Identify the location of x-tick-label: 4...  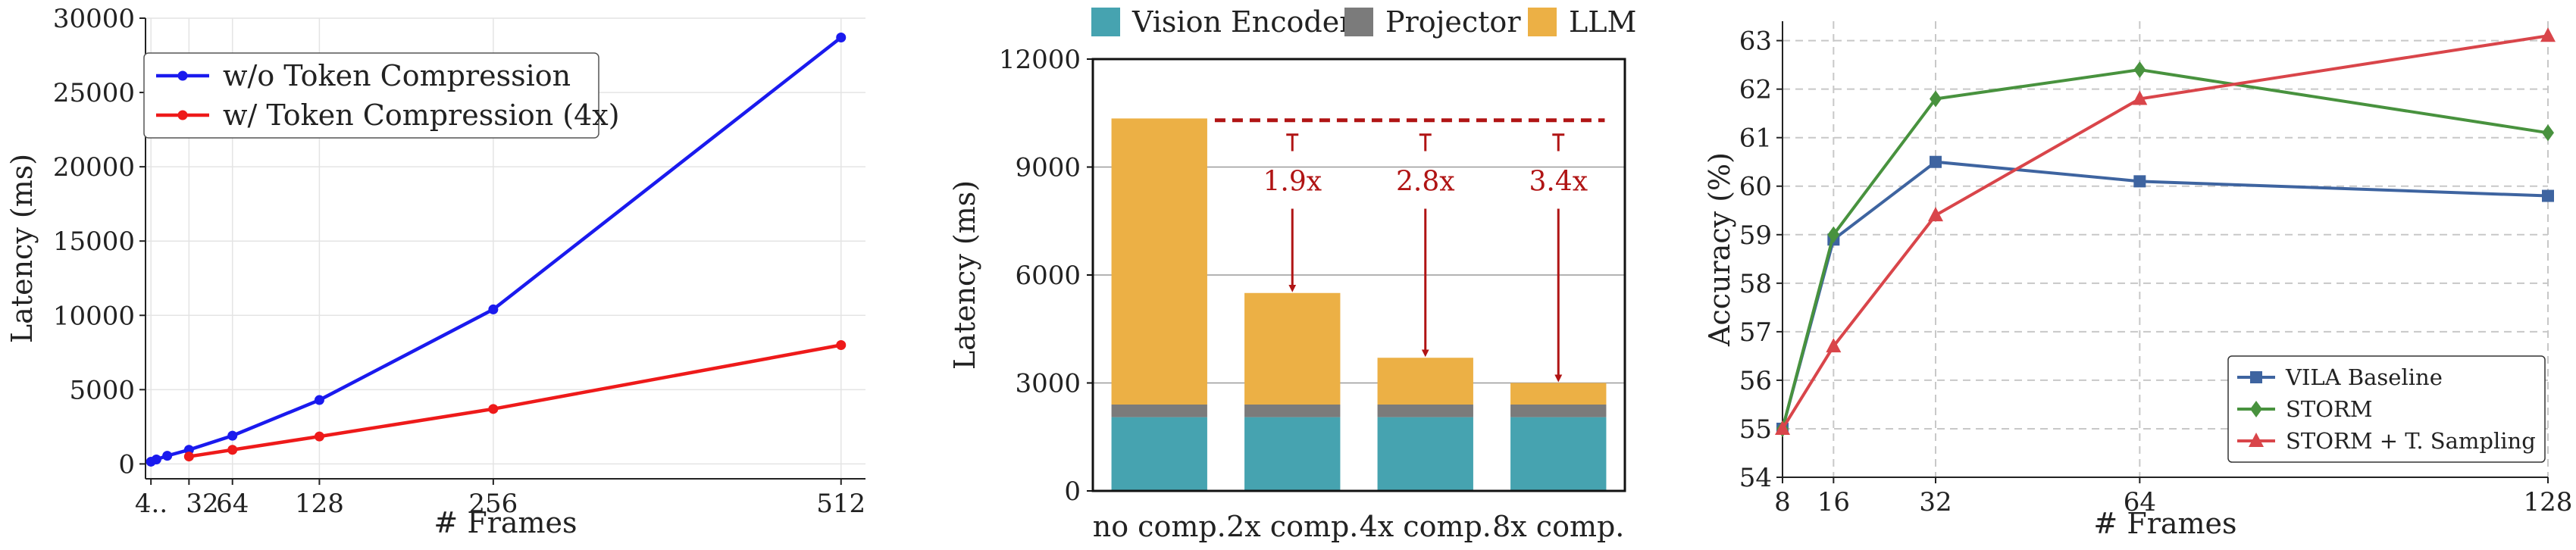
(151, 504).